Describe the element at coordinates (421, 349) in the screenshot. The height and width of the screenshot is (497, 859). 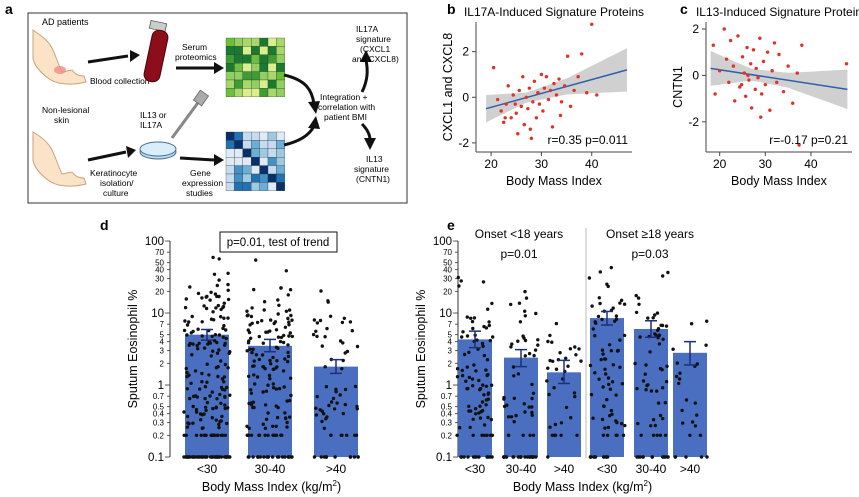
I see `y-axis-label: Sputum Eosinophil %` at that location.